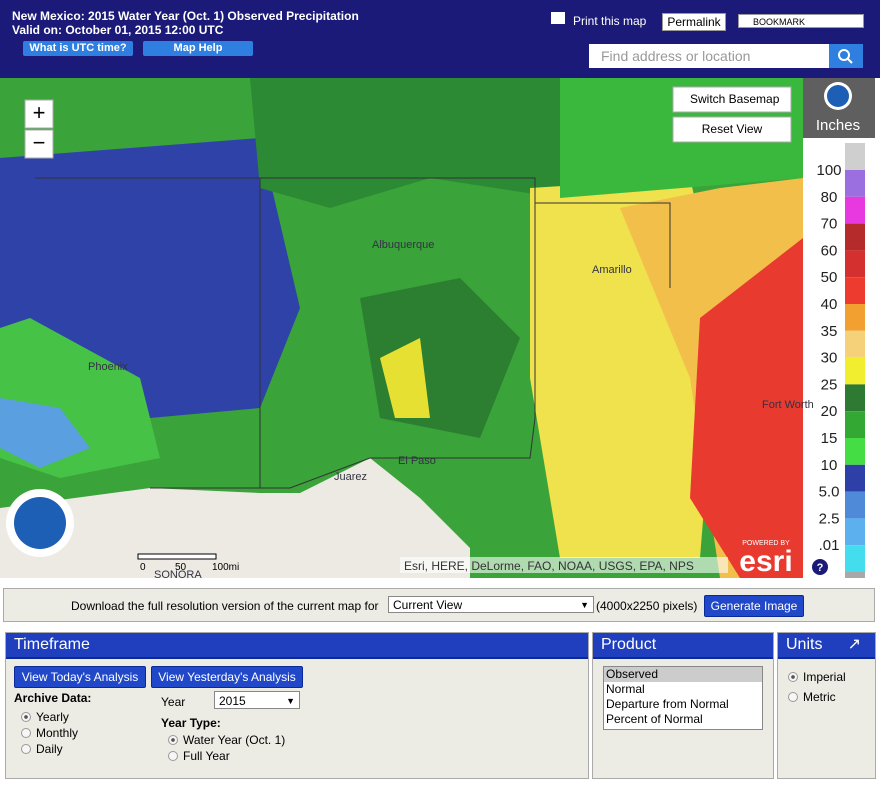  I want to click on units-option: Imperial, so click(817, 677).